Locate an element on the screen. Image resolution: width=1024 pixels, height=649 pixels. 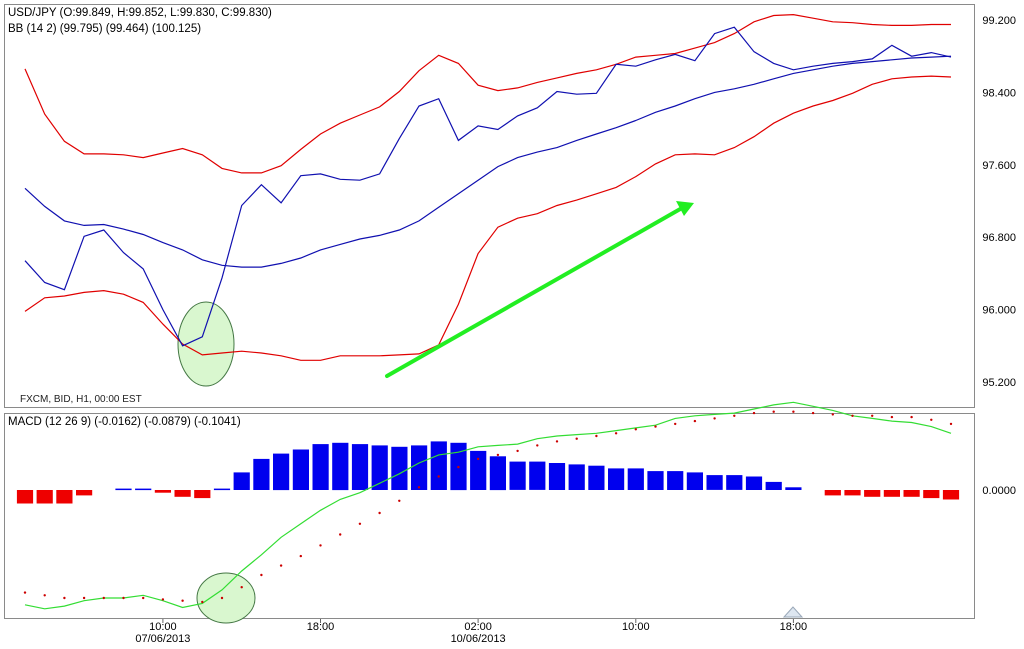
bollinger-label: BB (14 2) (99.795) (99.464) (100.125) is located at coordinates (104, 29).